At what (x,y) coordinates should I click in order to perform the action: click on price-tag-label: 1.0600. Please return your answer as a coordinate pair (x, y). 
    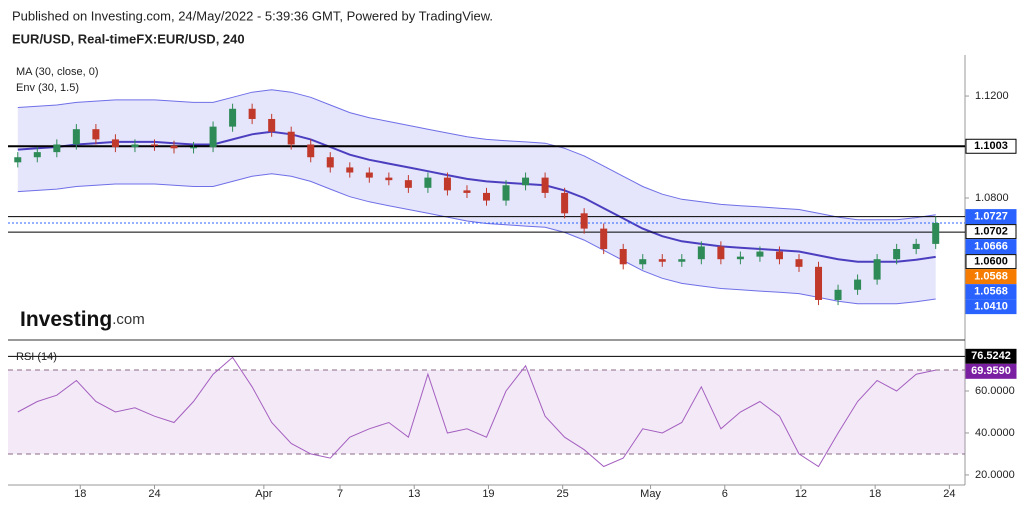
    Looking at the image, I should click on (991, 262).